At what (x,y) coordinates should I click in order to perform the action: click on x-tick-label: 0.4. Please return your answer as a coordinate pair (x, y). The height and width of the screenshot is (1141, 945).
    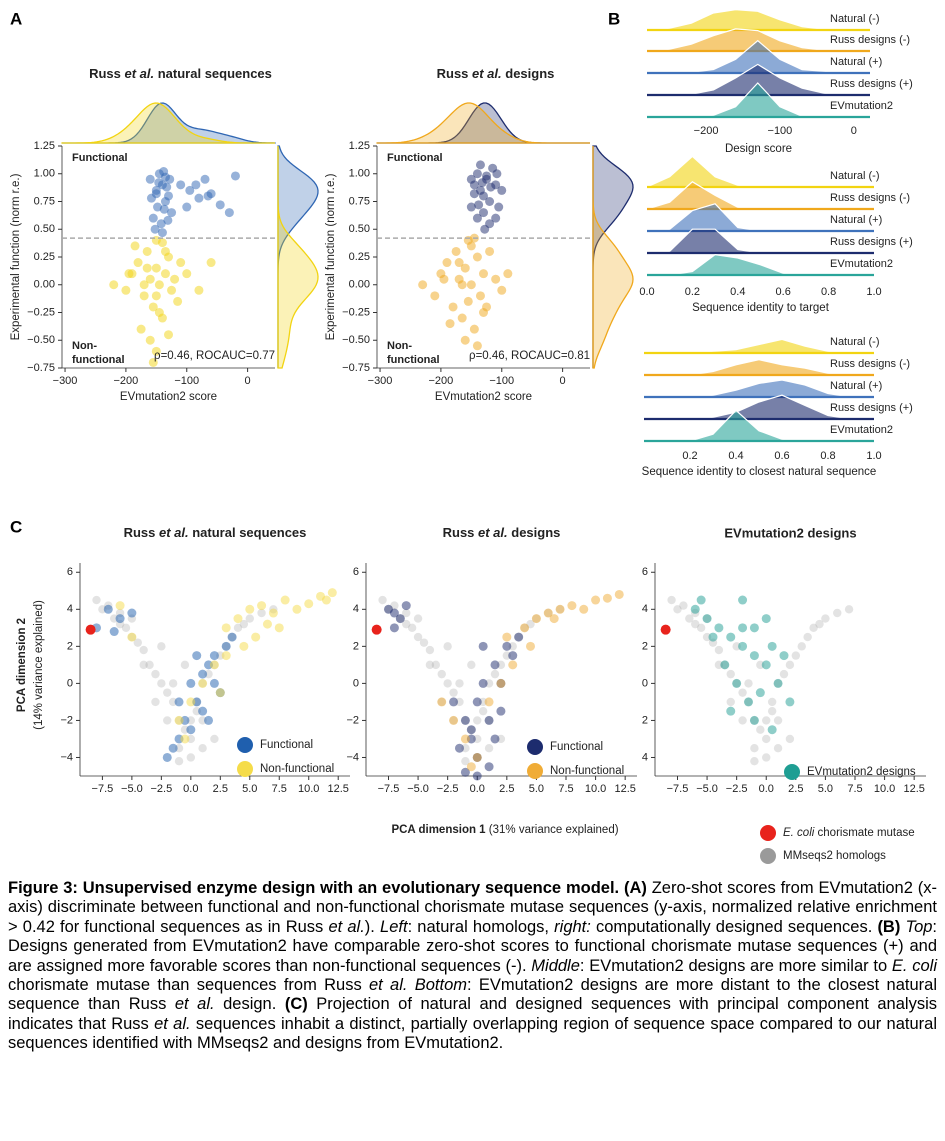
    Looking at the image, I should click on (737, 292).